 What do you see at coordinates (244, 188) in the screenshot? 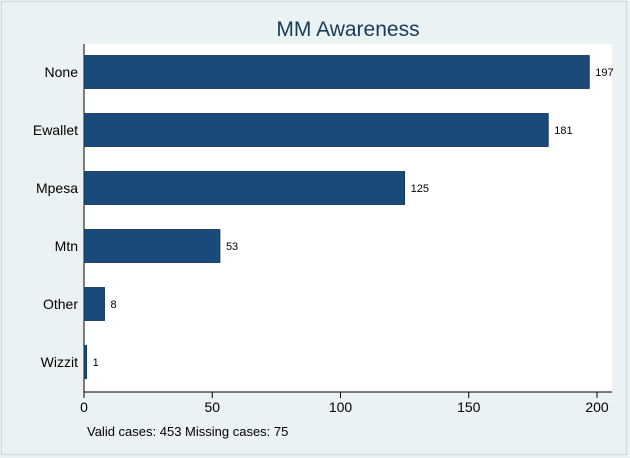
I see `bar-mpesa` at bounding box center [244, 188].